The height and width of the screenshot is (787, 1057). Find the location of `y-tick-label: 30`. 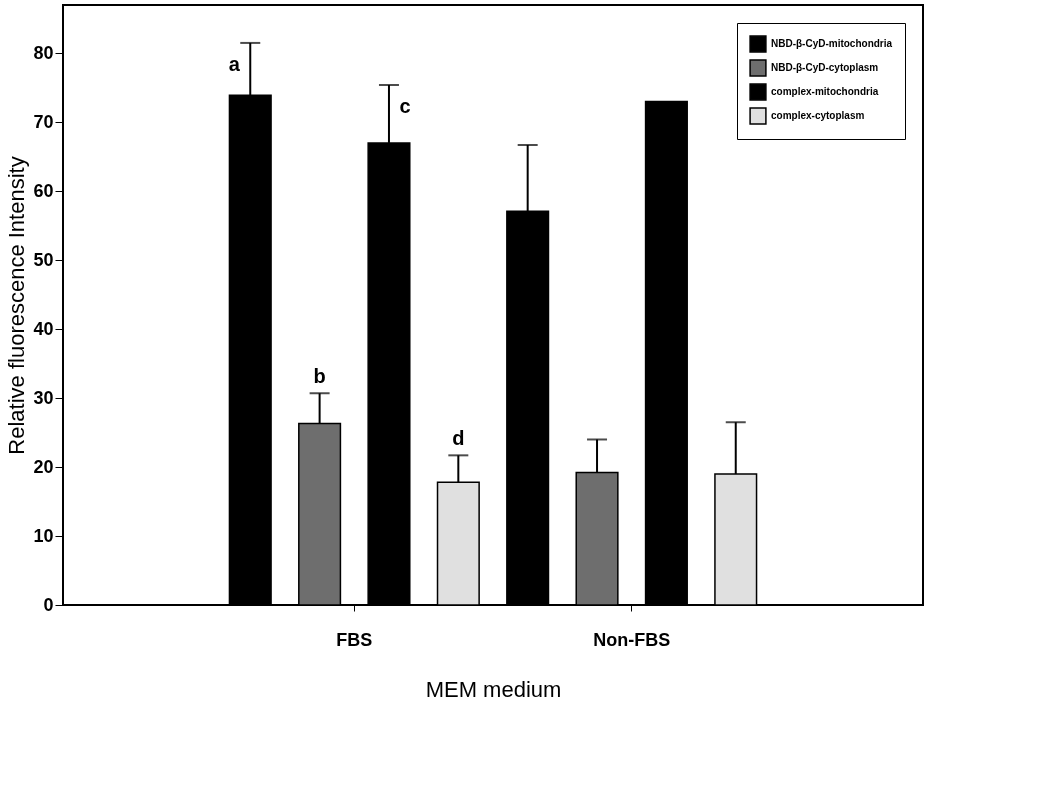

y-tick-label: 30 is located at coordinates (43, 397).